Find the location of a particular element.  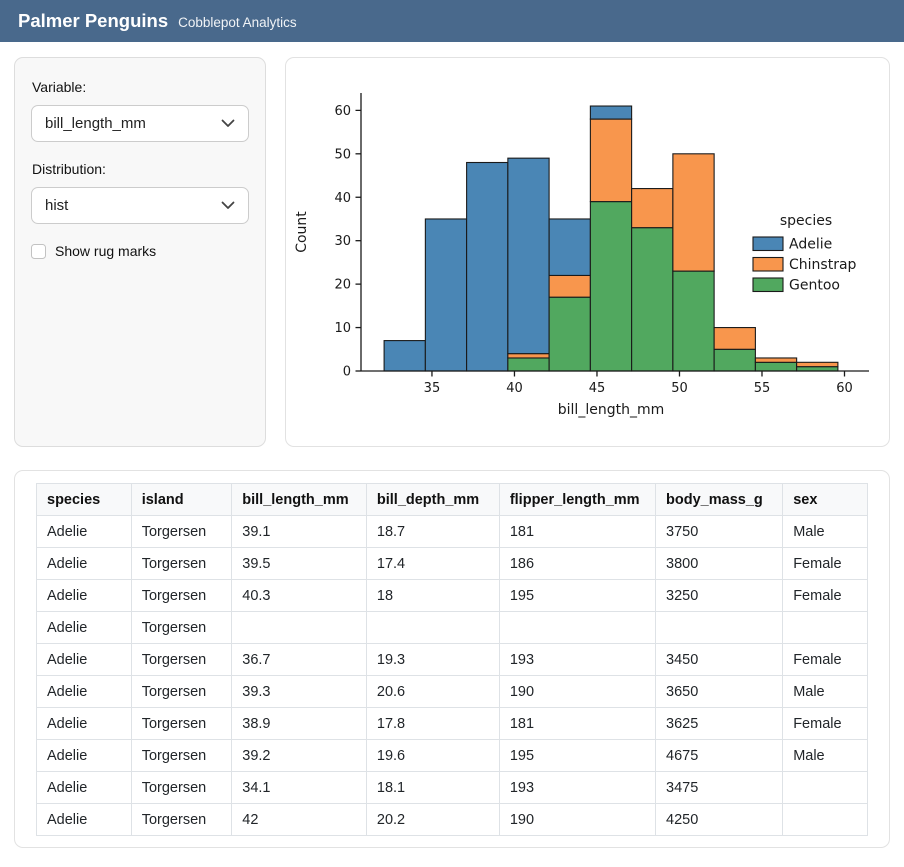

table-cell: 190 is located at coordinates (577, 819).